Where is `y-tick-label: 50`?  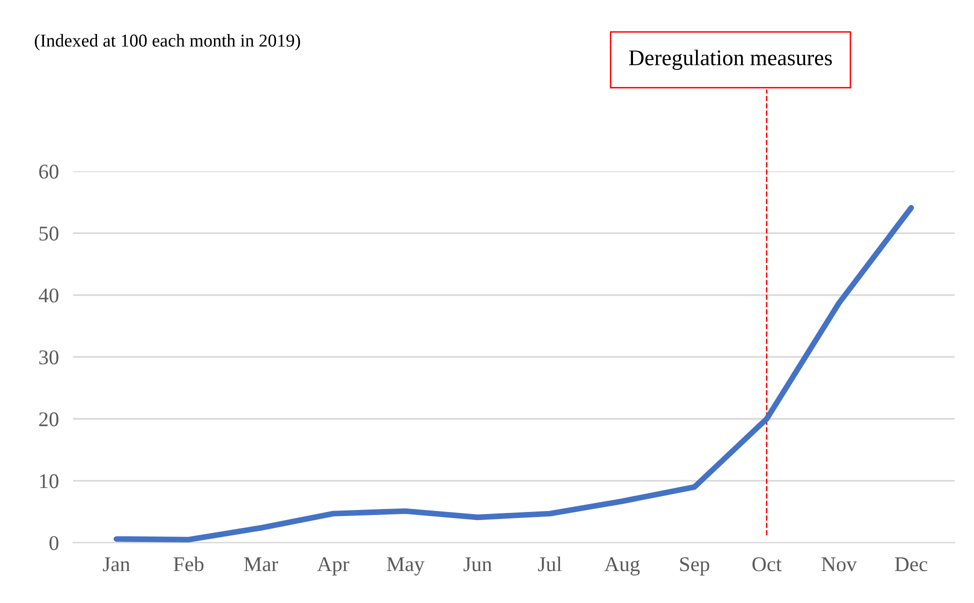 y-tick-label: 50 is located at coordinates (49, 233).